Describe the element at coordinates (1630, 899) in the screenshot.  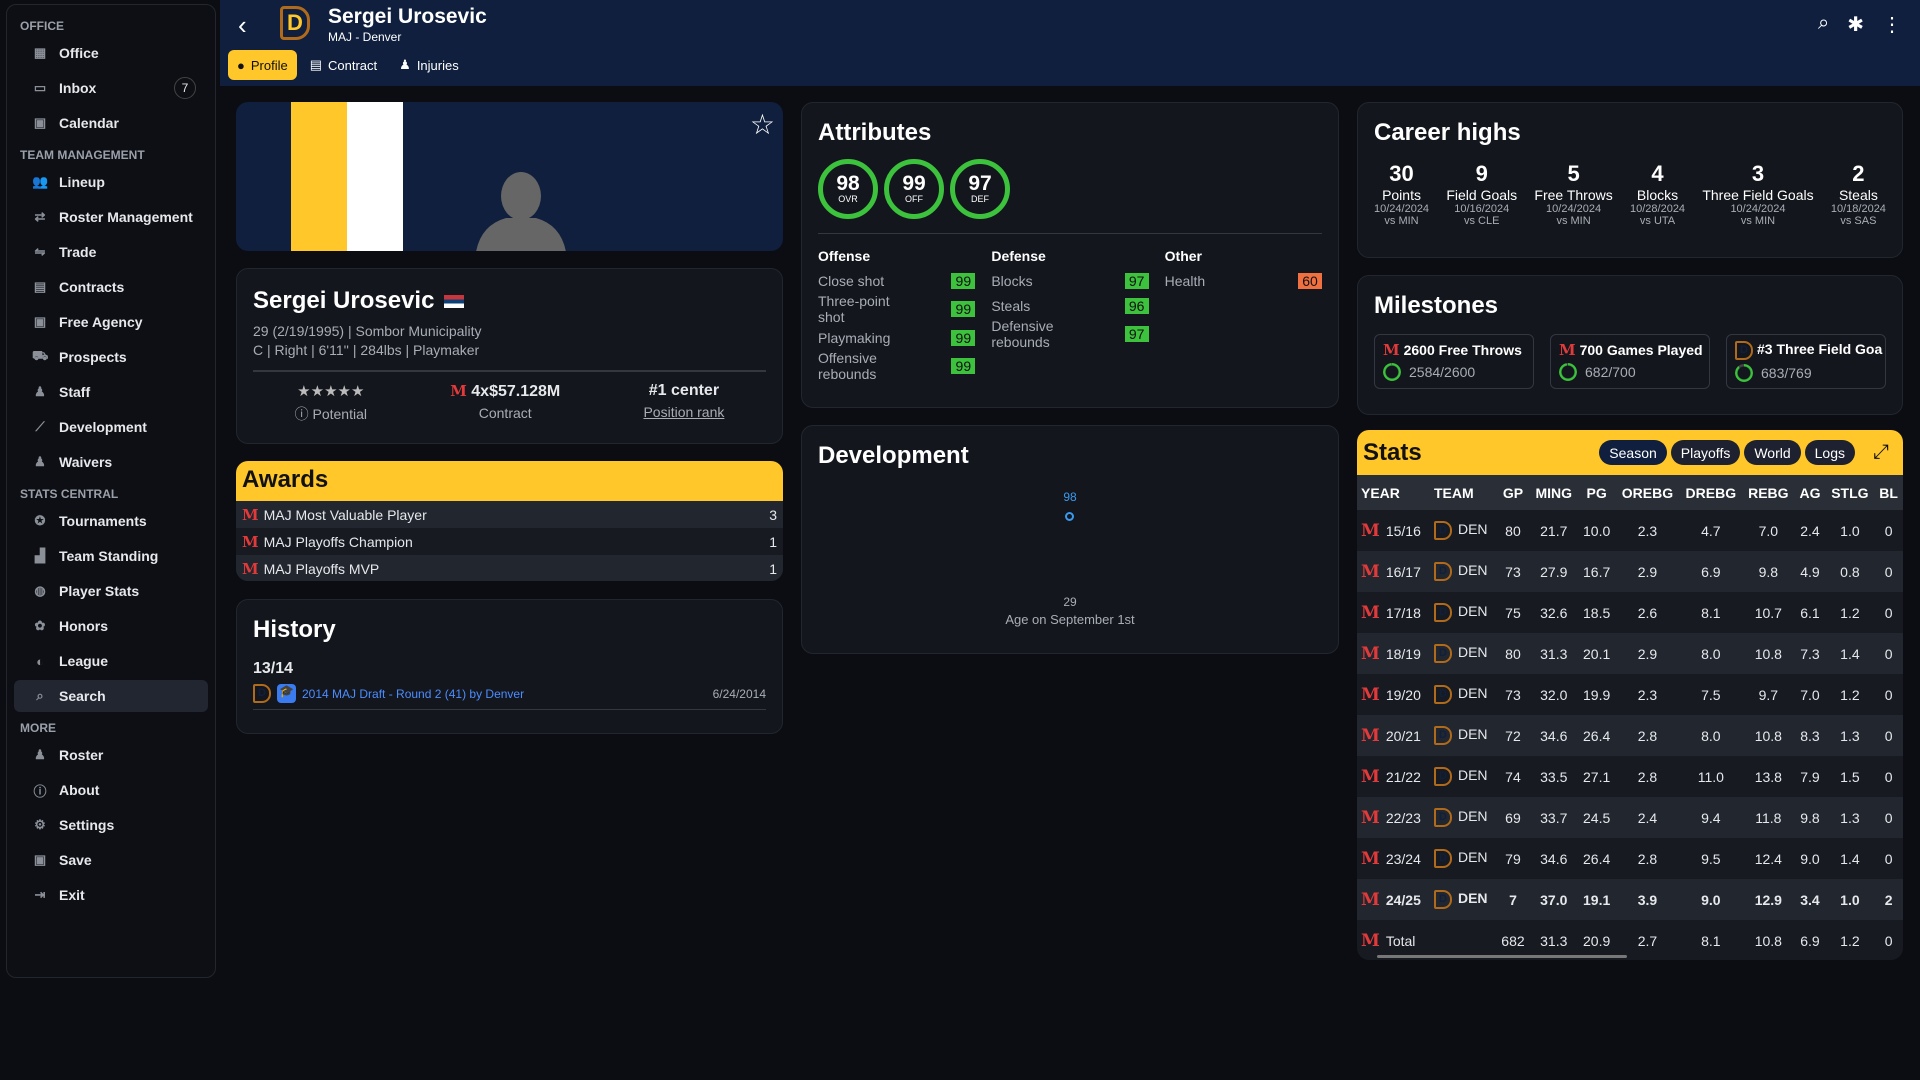
I see `table-row: M 24/25 D DEN 7 37.0 19.1 3.9 9.0 12.9 3.4 1.0 2` at that location.